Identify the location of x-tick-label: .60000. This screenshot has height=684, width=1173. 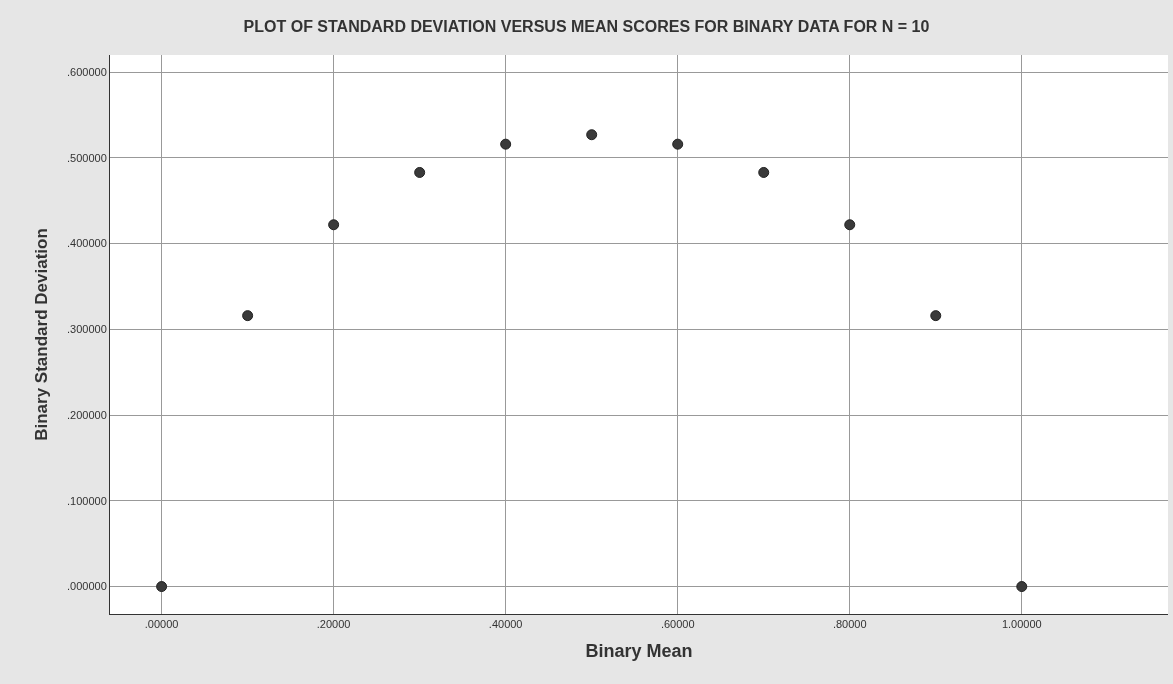
(677, 624).